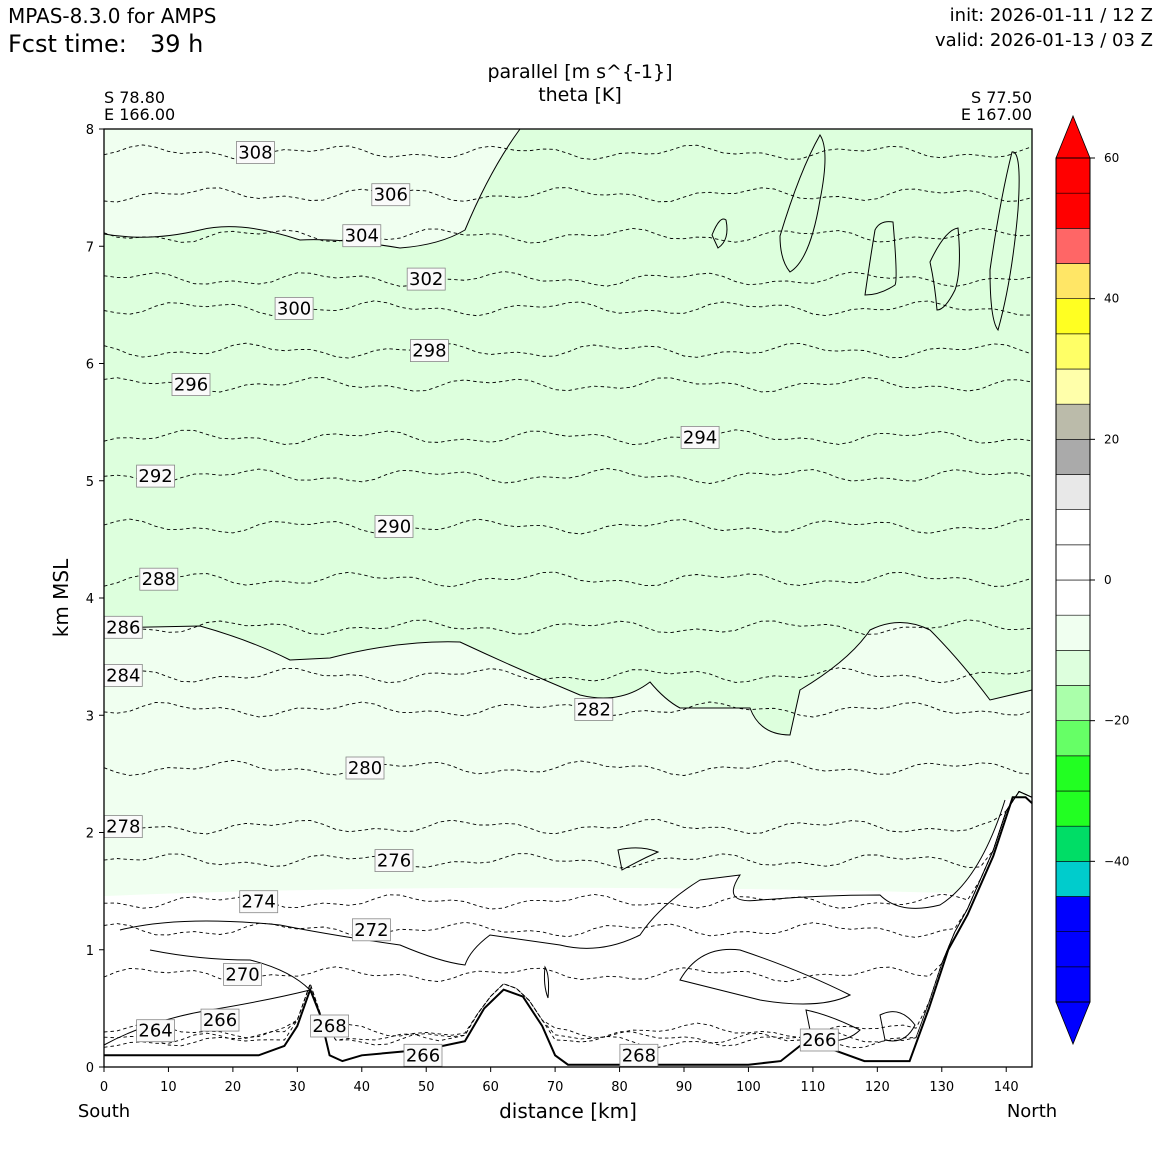 The height and width of the screenshot is (1160, 1160). I want to click on theta-label: 286, so click(123, 627).